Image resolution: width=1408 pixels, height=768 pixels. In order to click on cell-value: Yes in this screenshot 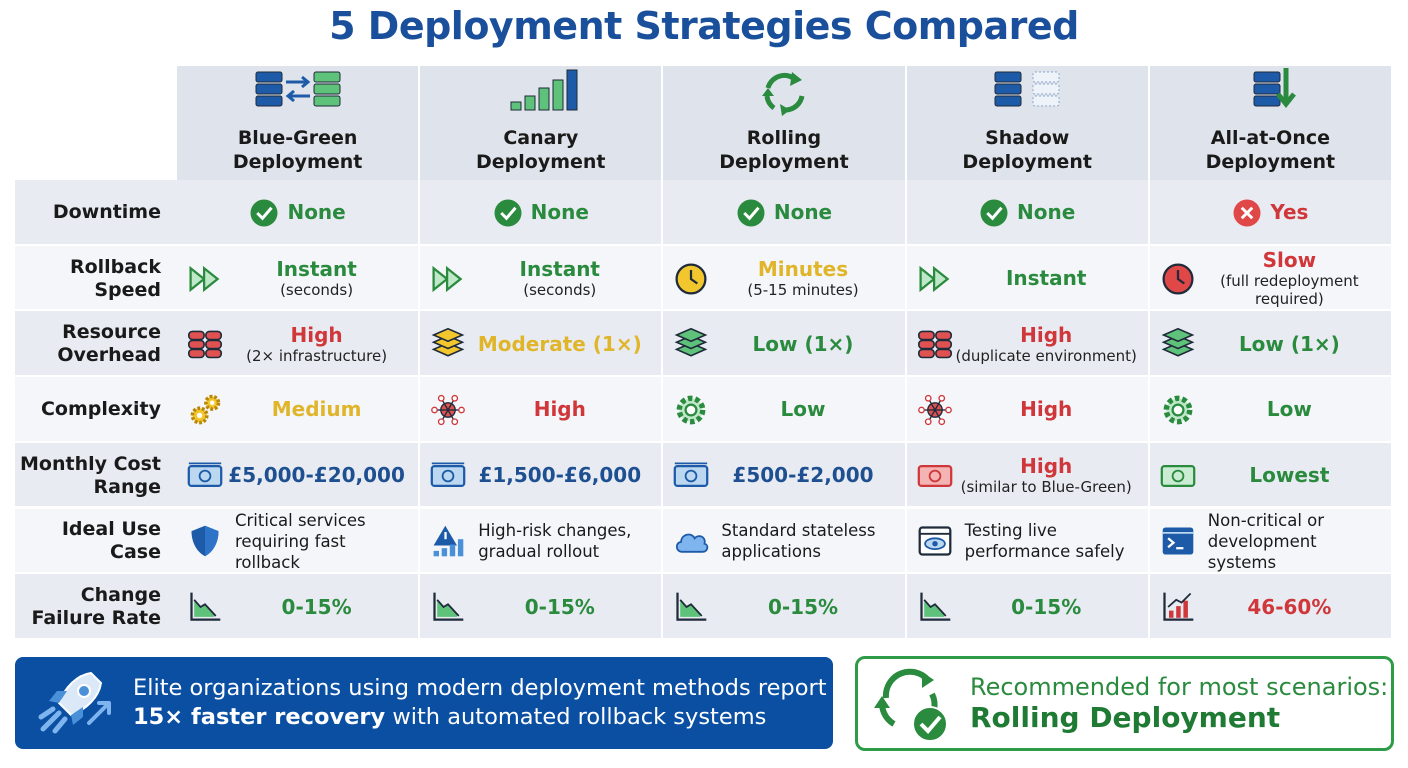, I will do `click(1289, 212)`.